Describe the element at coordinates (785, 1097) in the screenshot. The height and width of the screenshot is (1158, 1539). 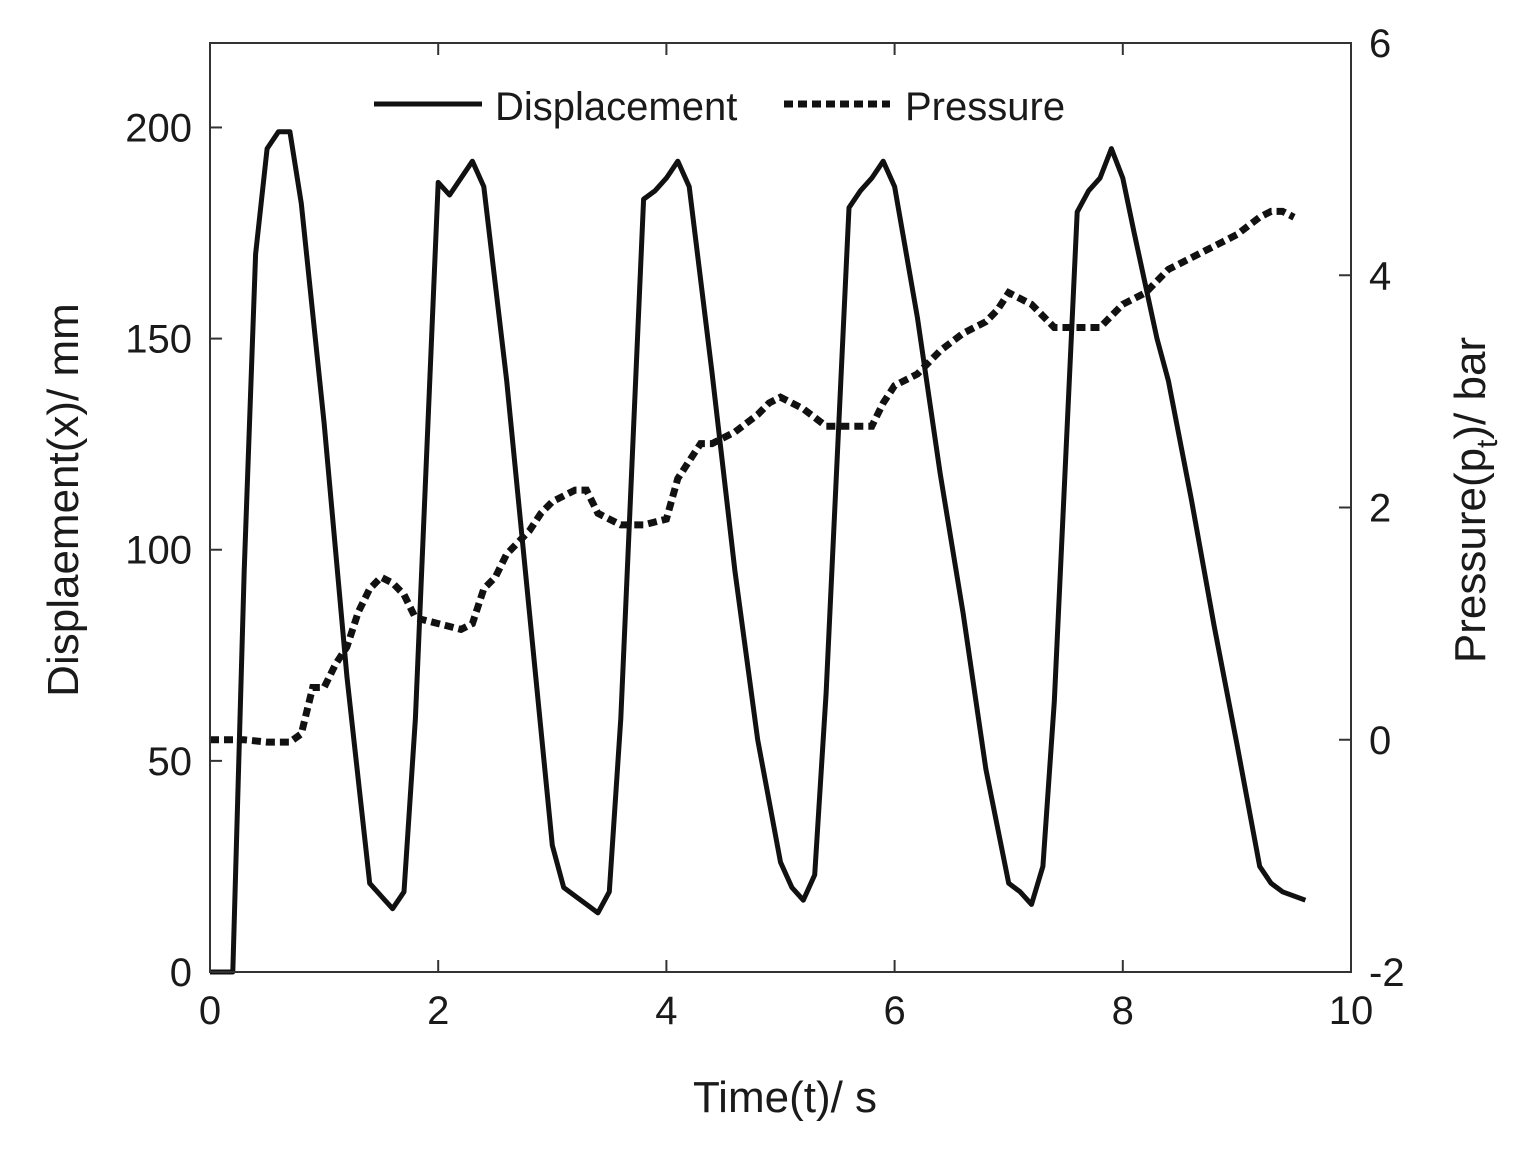
I see `x-axis-title: Time(t)/ s` at that location.